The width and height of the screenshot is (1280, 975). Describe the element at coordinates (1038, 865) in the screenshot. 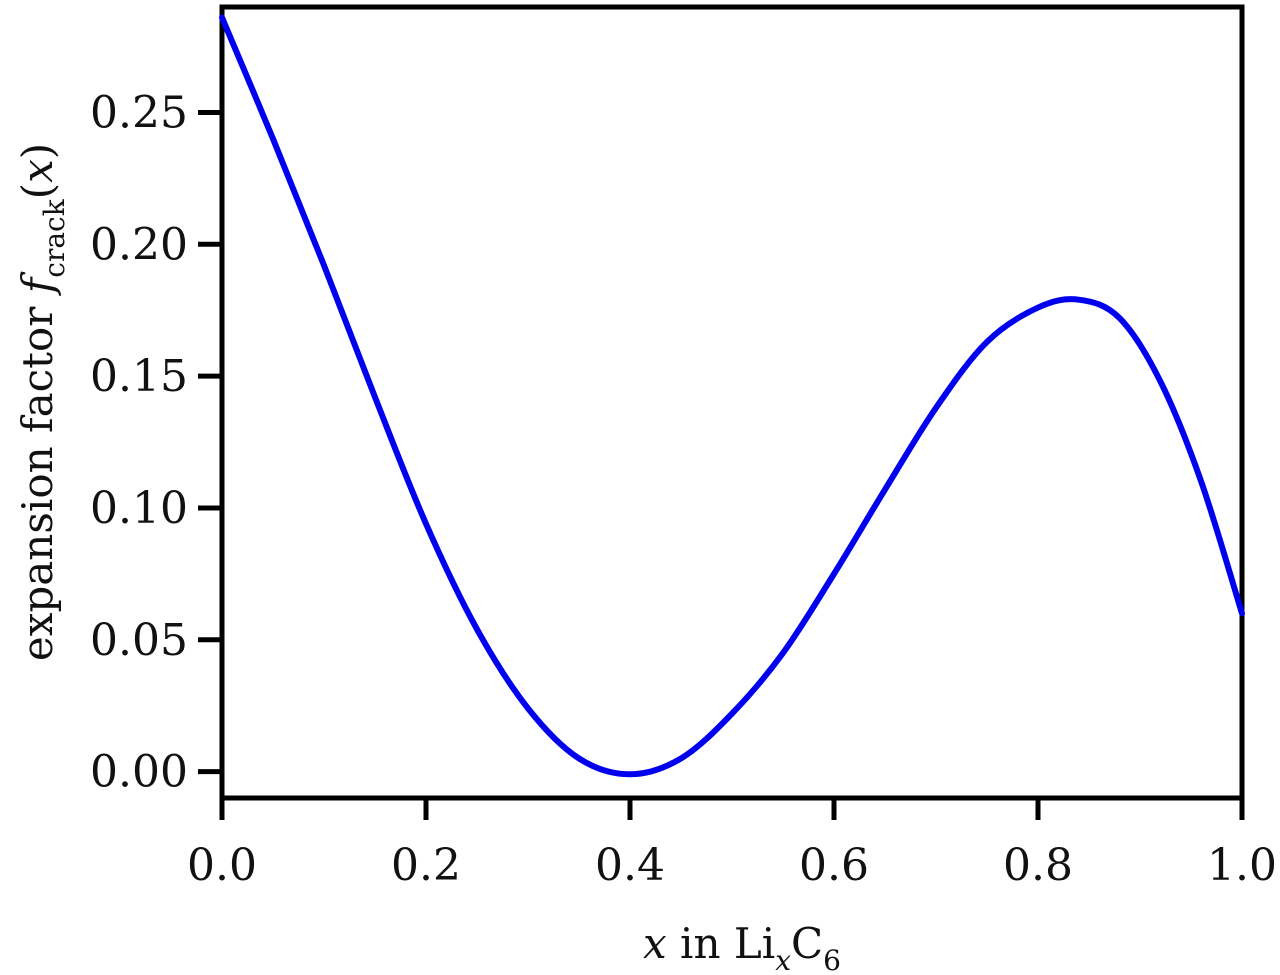

I see `x-tick-label: 0.8` at that location.